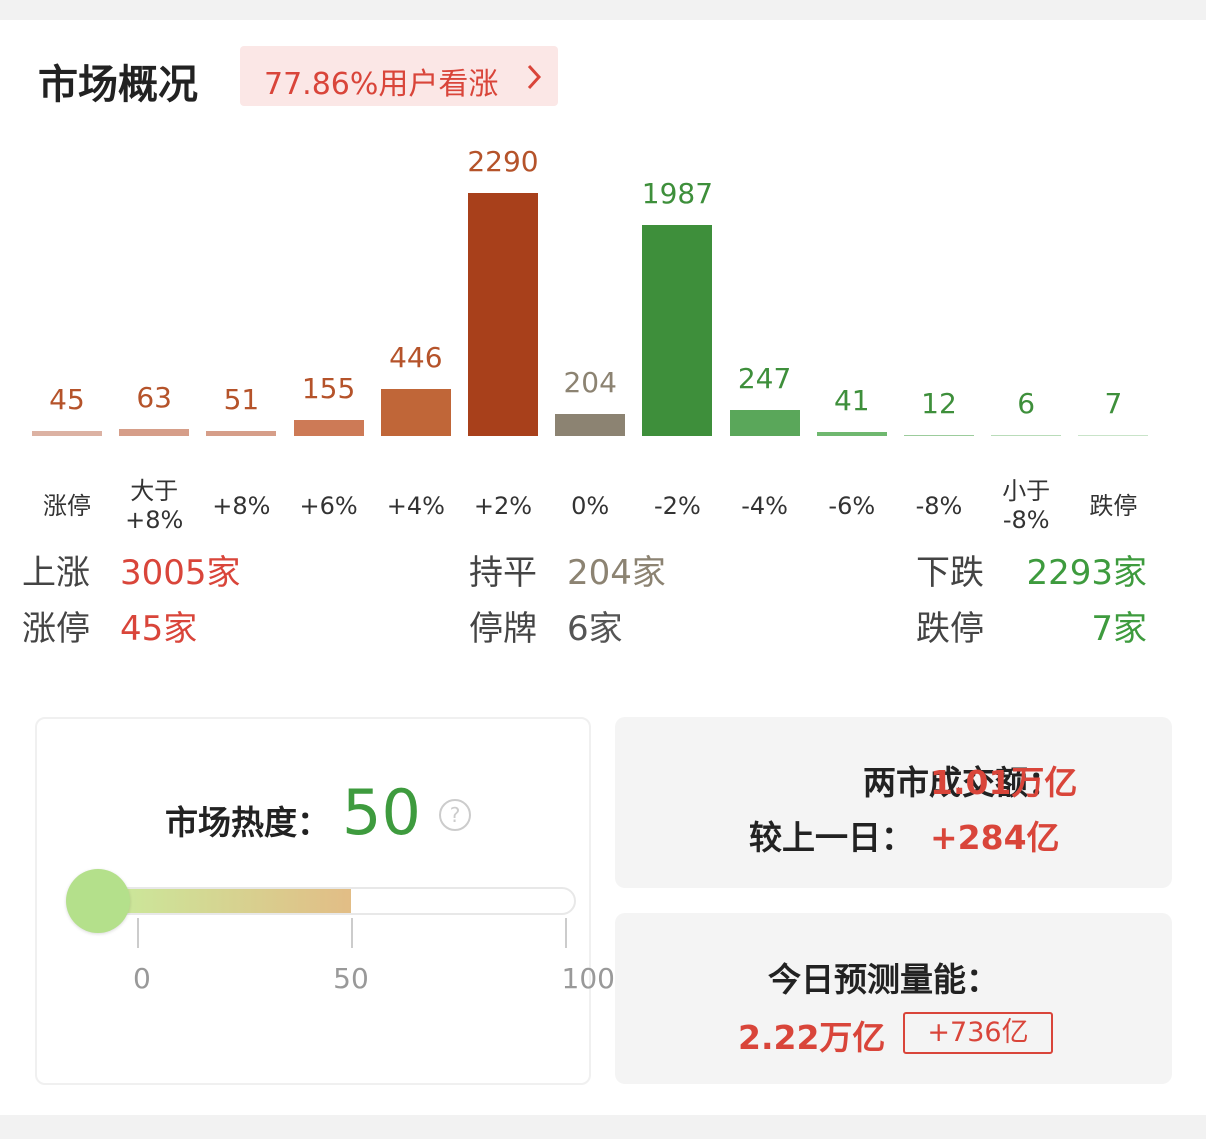 This screenshot has width=1206, height=1139. Describe the element at coordinates (503, 573) in the screenshot. I see `stat-label: 持平` at that location.